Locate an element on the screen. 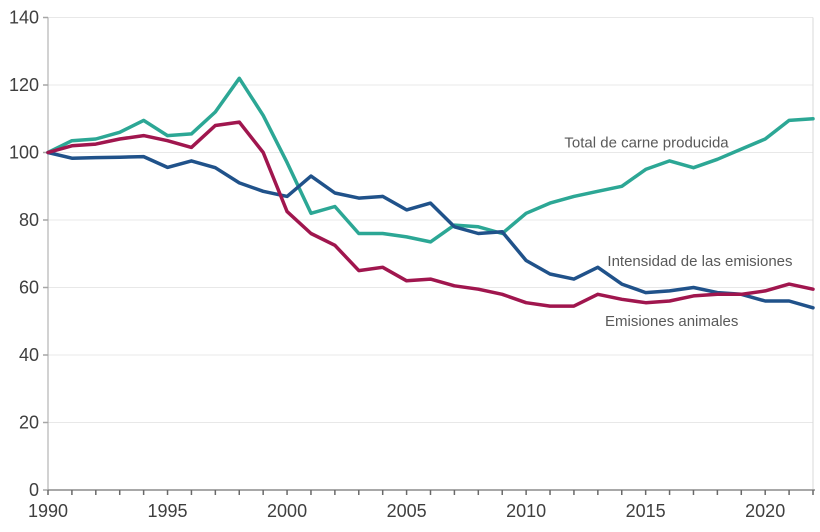 The width and height of the screenshot is (820, 532). x-tick-label: 1990 is located at coordinates (48, 511).